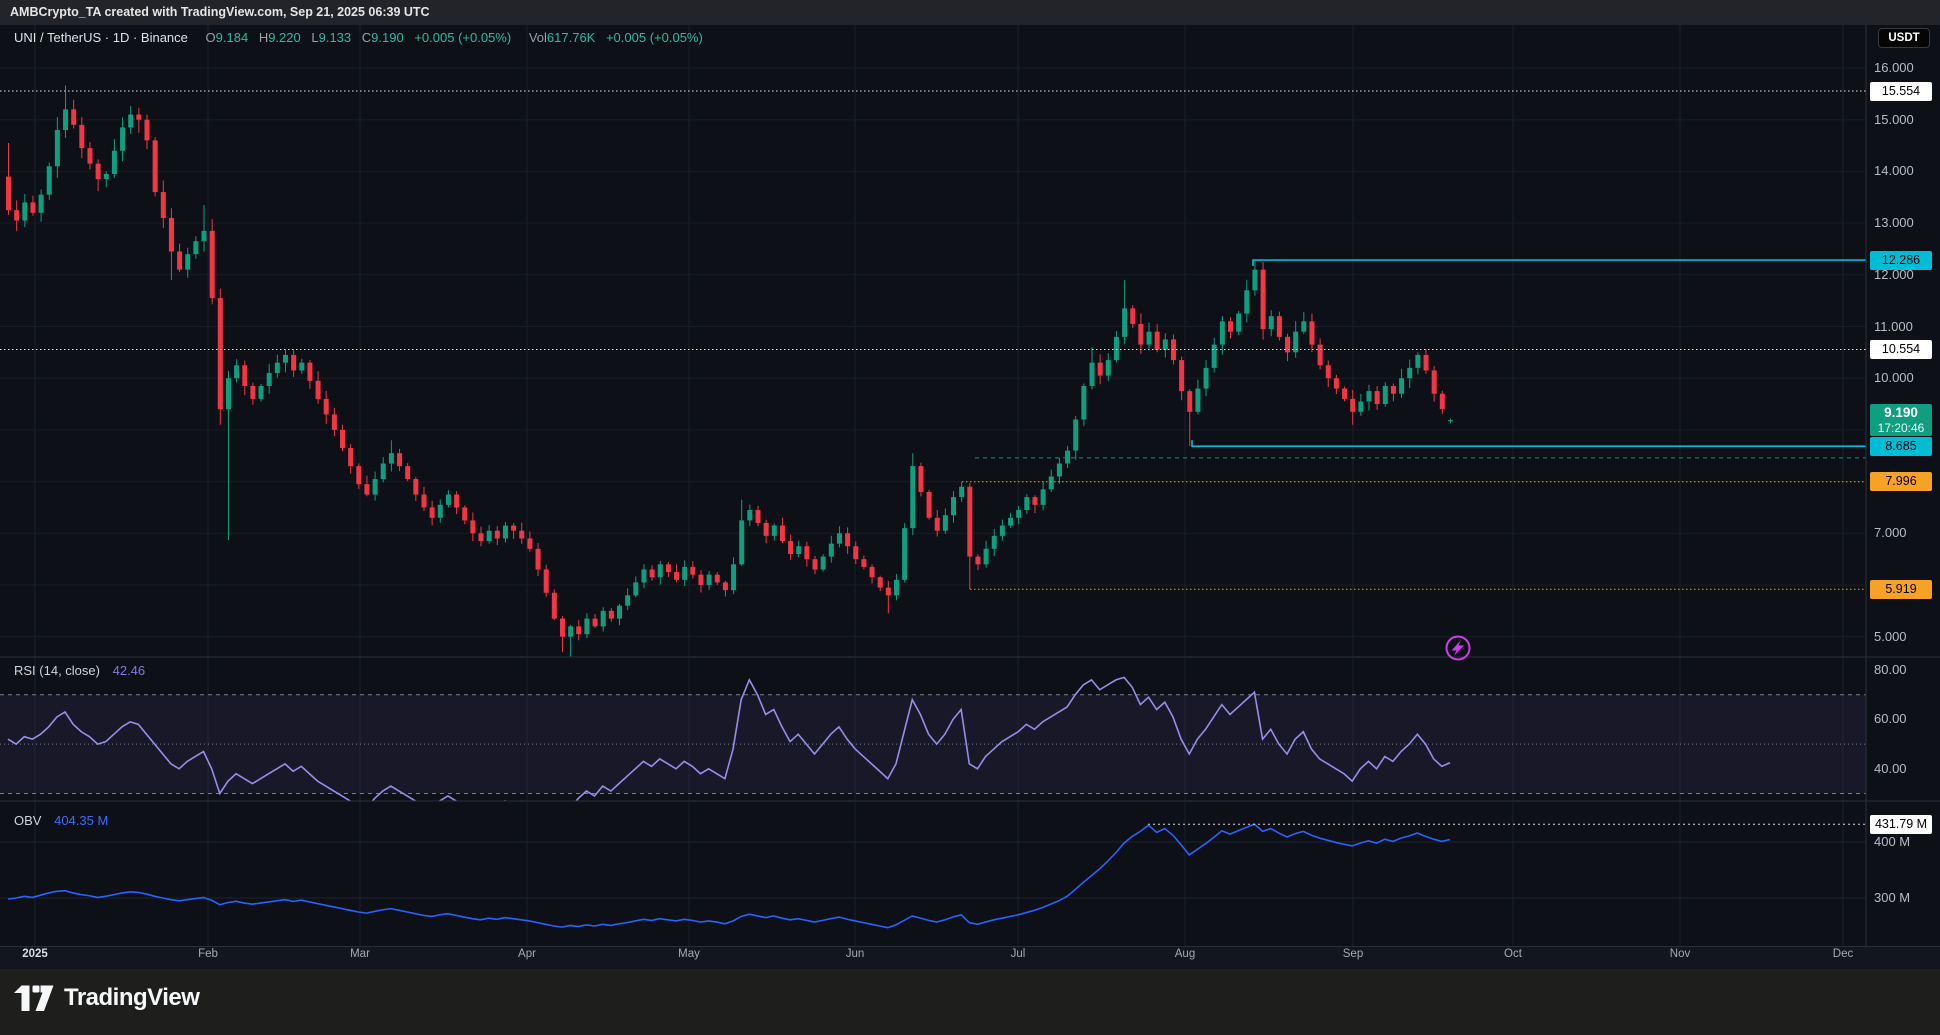 Image resolution: width=1940 pixels, height=1035 pixels. I want to click on footer-bar: TradingView, so click(970, 1002).